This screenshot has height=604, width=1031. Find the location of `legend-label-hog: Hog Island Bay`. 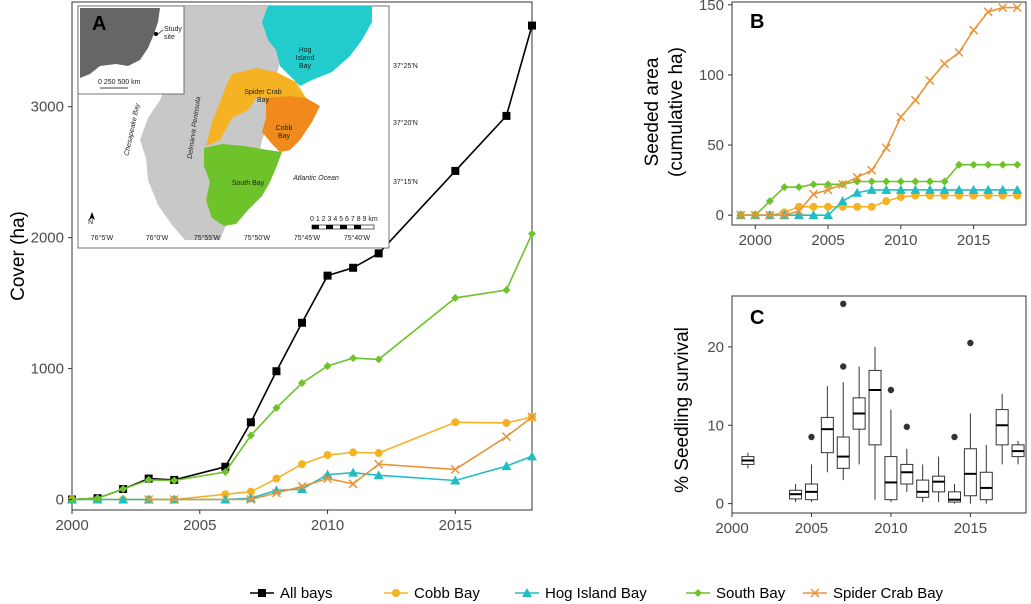

legend-label-hog: Hog Island Bay is located at coordinates (596, 593).